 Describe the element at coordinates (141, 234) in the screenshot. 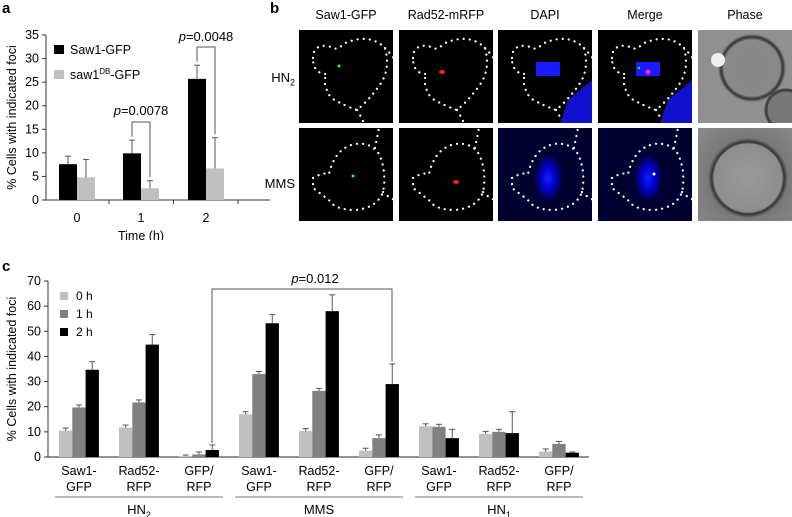

I see `x-axis-label: Time (h)` at that location.